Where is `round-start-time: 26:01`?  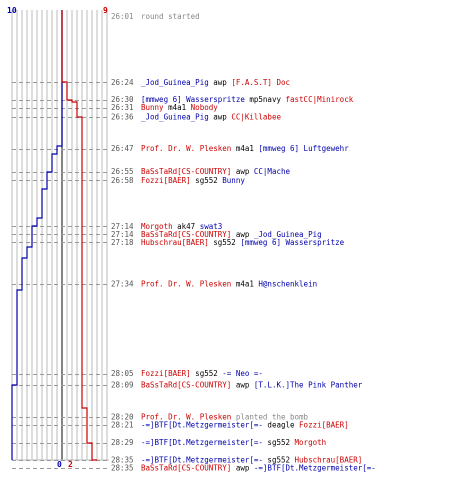 round-start-time: 26:01 is located at coordinates (122, 16).